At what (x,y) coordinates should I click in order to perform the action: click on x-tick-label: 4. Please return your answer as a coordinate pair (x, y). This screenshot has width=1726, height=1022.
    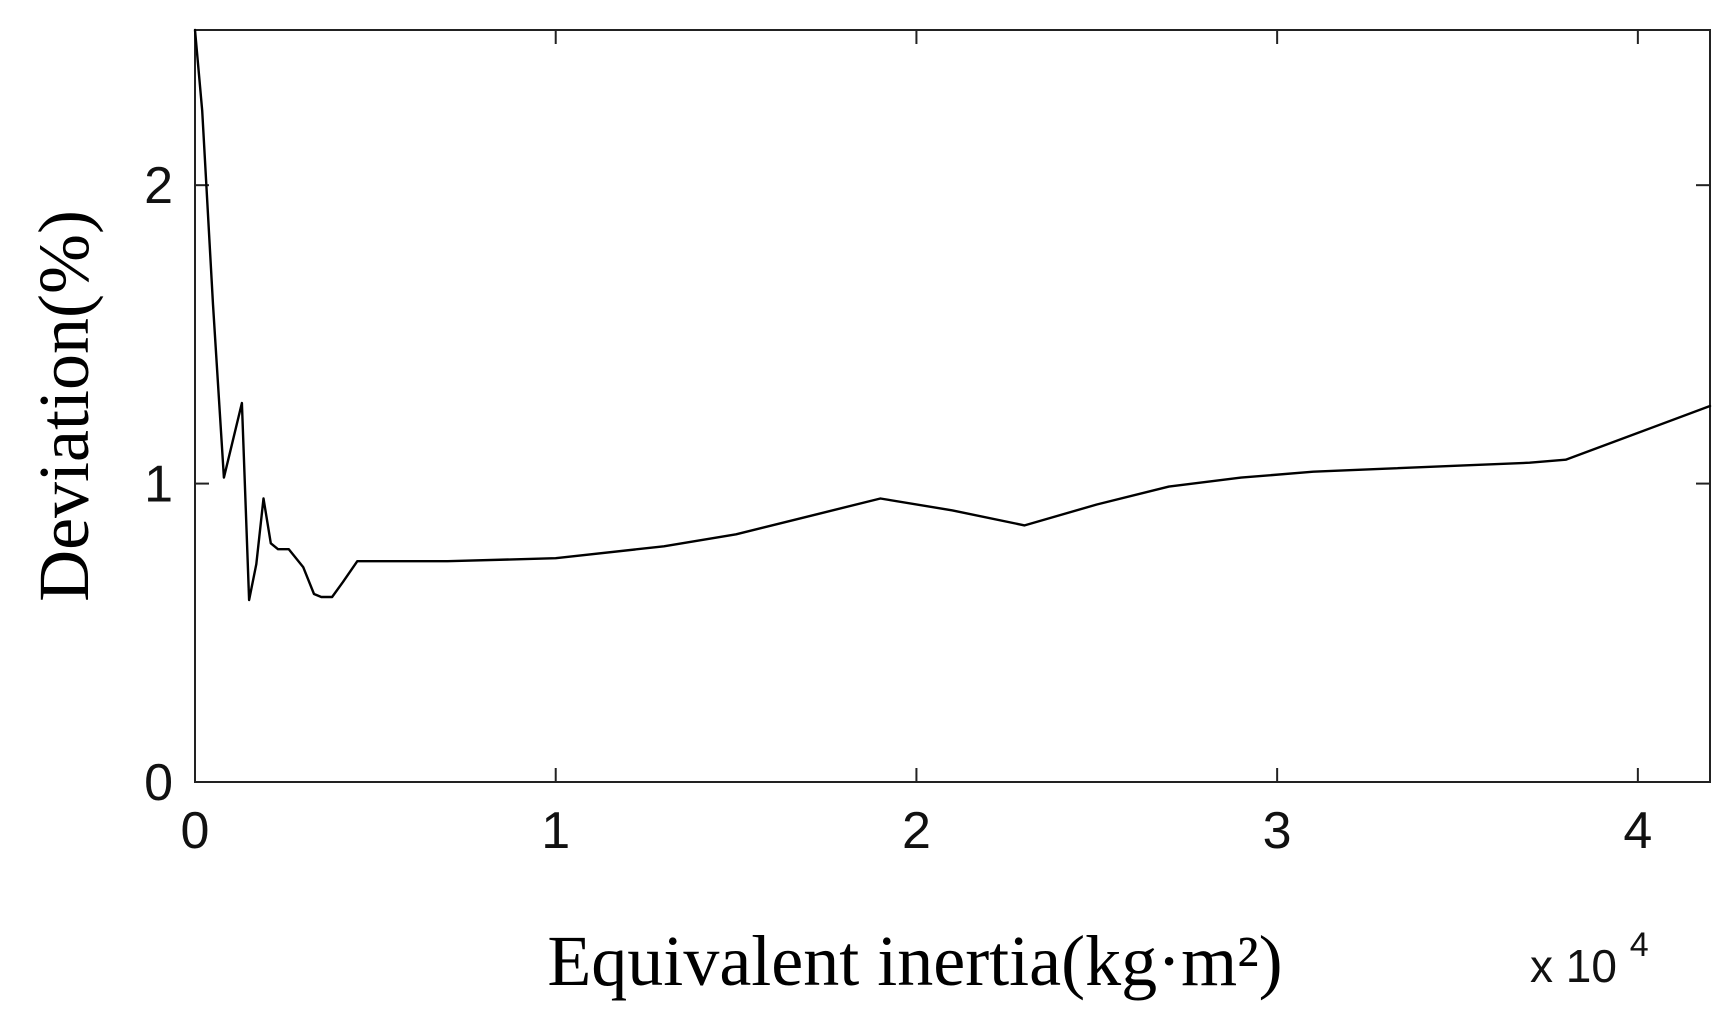
    Looking at the image, I should click on (1637, 831).